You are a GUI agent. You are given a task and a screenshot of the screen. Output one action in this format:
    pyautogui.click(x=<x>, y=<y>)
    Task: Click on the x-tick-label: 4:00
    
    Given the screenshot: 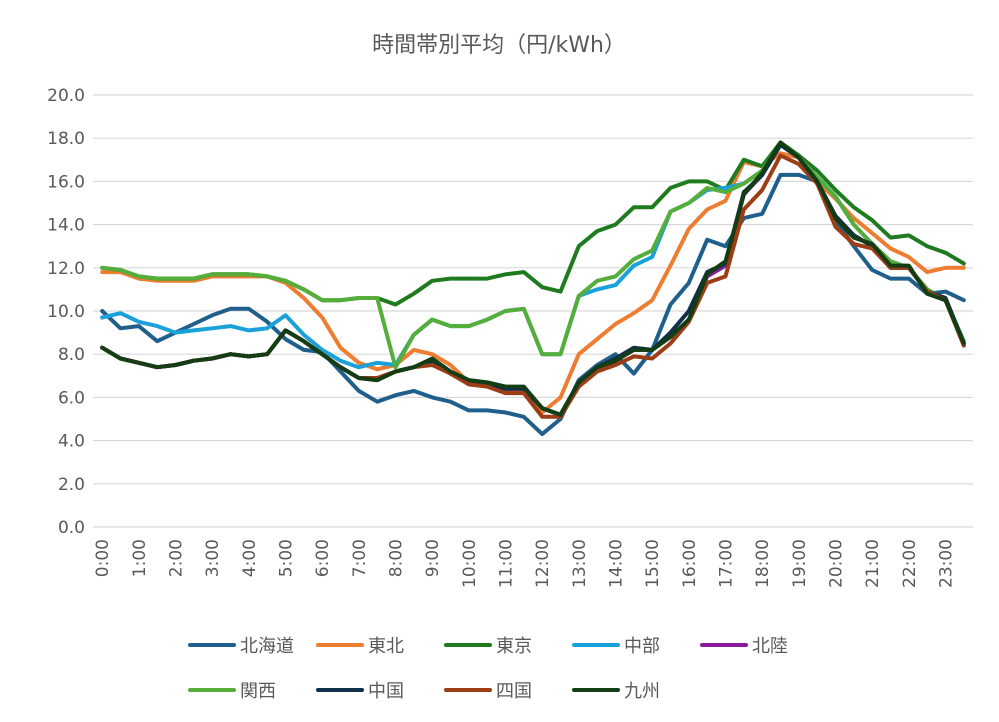 What is the action you would take?
    pyautogui.click(x=250, y=558)
    